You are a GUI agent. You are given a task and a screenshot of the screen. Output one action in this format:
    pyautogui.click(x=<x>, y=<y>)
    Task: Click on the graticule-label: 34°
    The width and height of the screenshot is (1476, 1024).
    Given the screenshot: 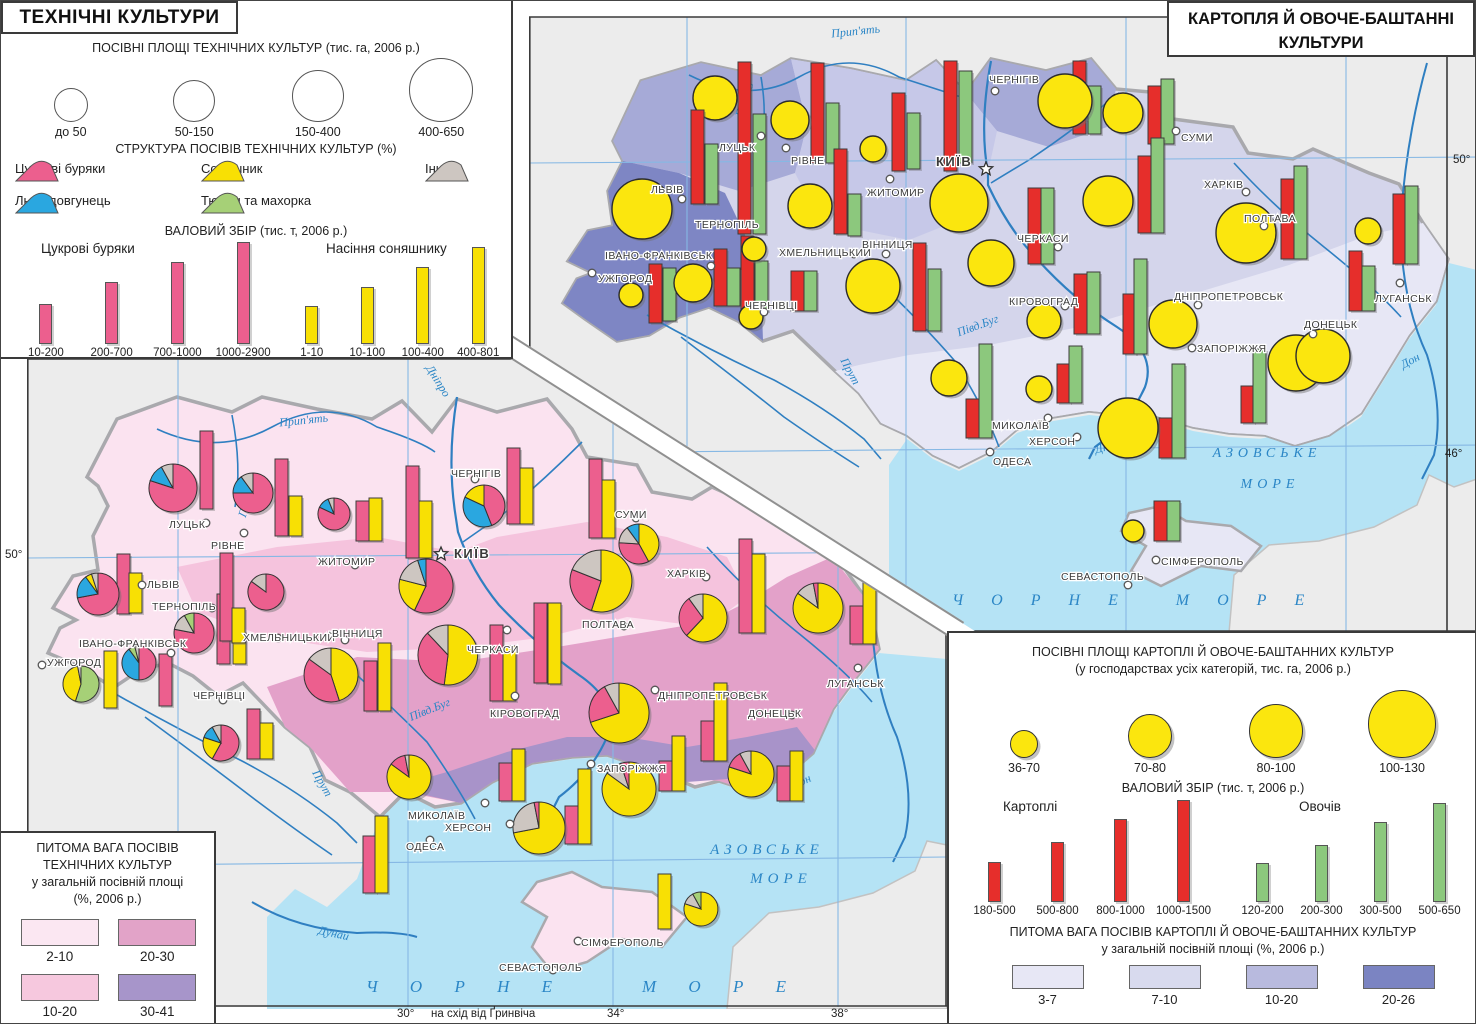 What is the action you would take?
    pyautogui.click(x=616, y=1014)
    